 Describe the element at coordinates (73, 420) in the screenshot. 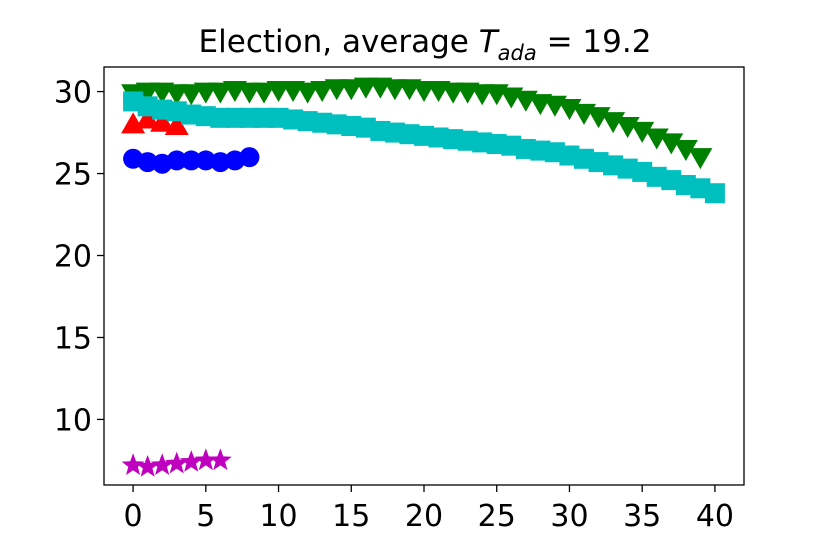

I see `y-tick-label-0: 10` at that location.